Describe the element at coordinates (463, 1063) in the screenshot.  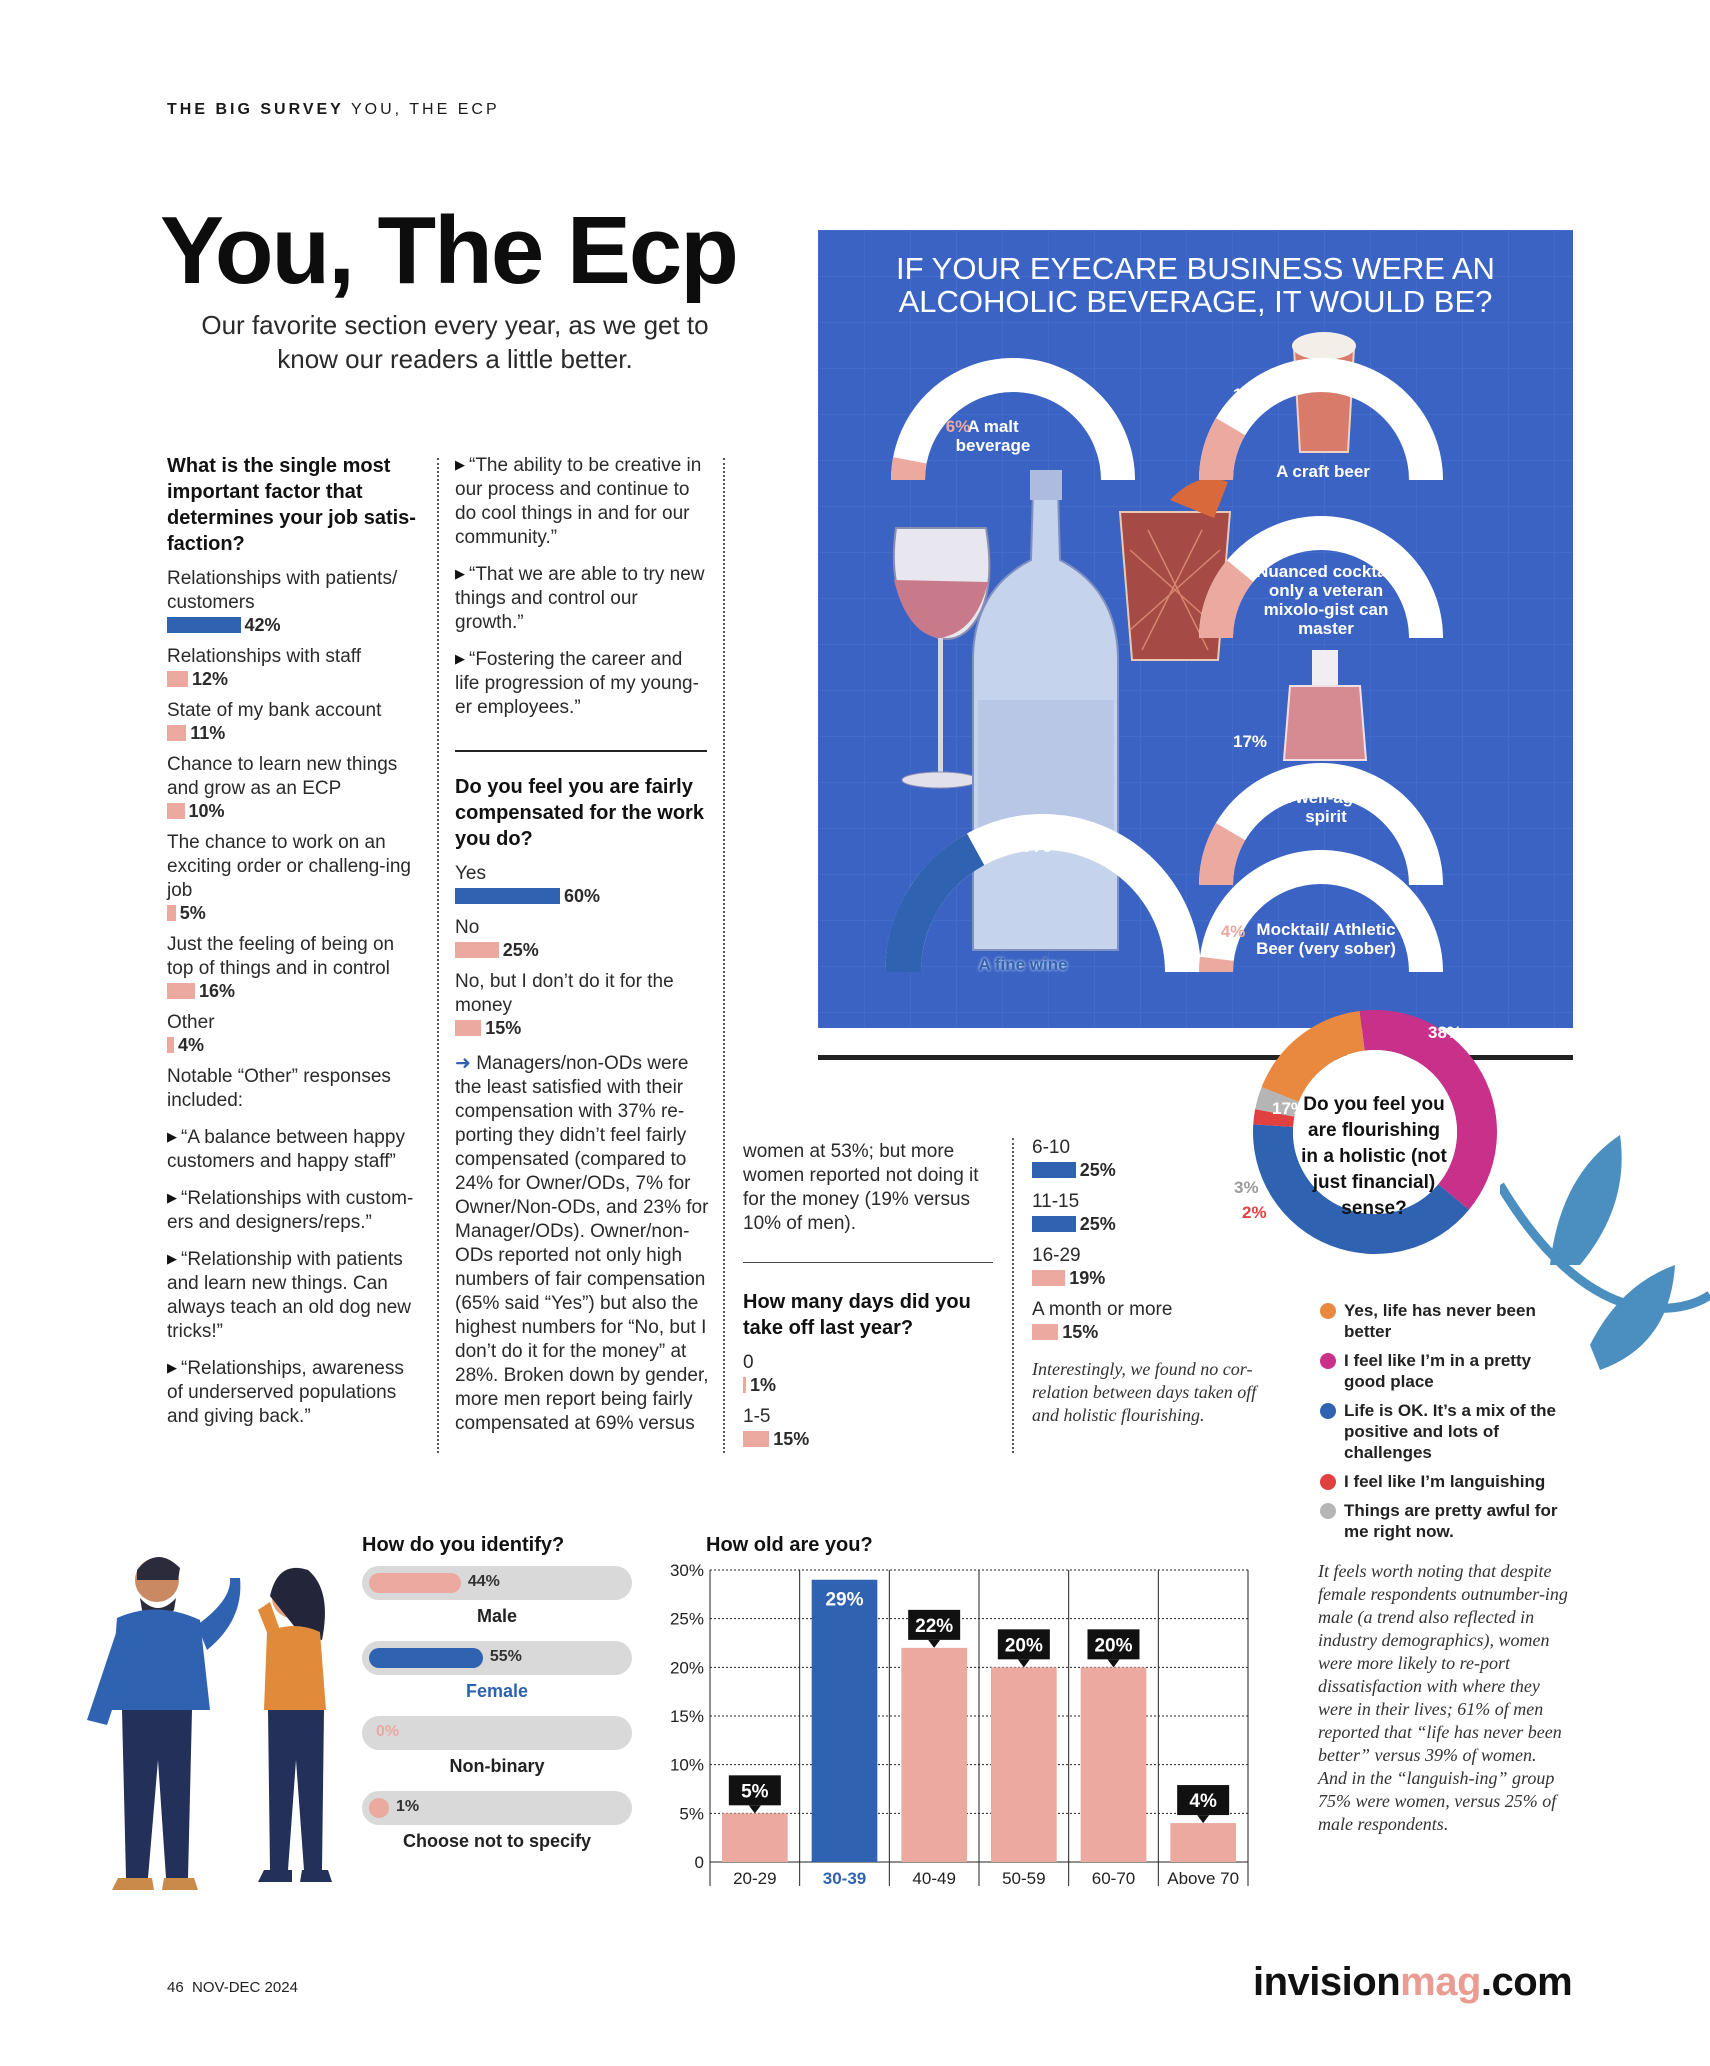
I see `arrow-icon: ➜` at that location.